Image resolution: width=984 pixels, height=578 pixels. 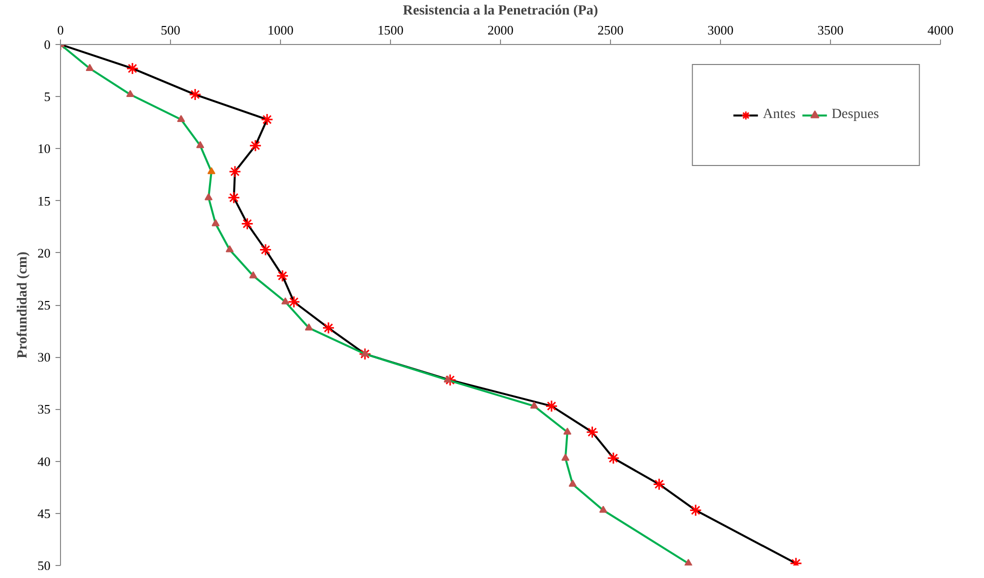 I want to click on y-tick-label: 10, so click(x=44, y=148).